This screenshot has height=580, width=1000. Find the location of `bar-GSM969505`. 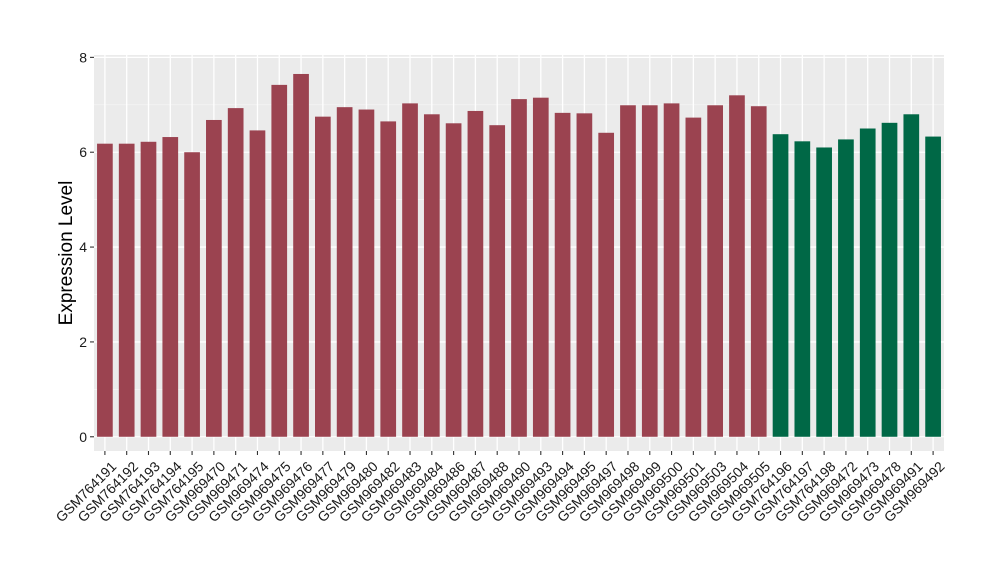

bar-GSM969505 is located at coordinates (758, 271).